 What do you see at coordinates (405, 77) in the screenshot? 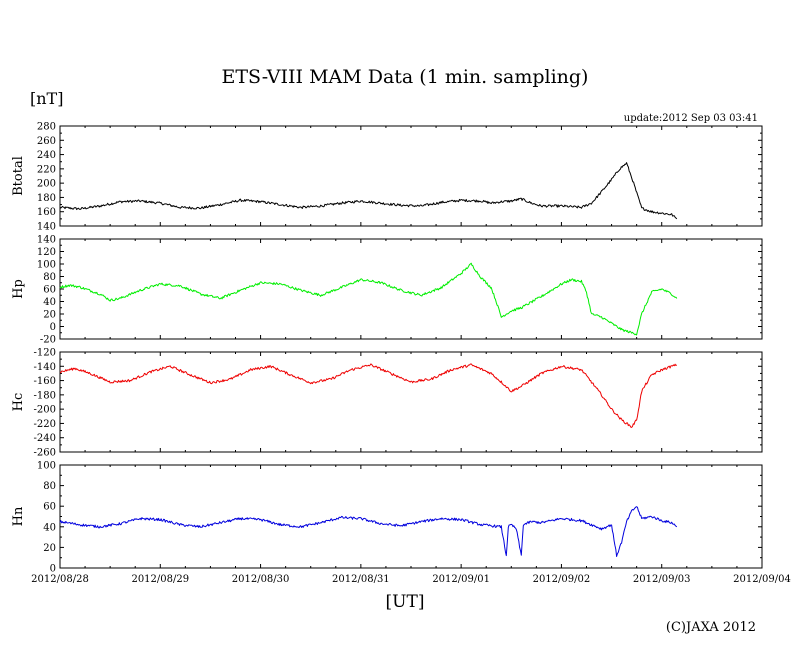
I see `chart-title: ETS-VIII MAM Data (1 min. sampling)` at bounding box center [405, 77].